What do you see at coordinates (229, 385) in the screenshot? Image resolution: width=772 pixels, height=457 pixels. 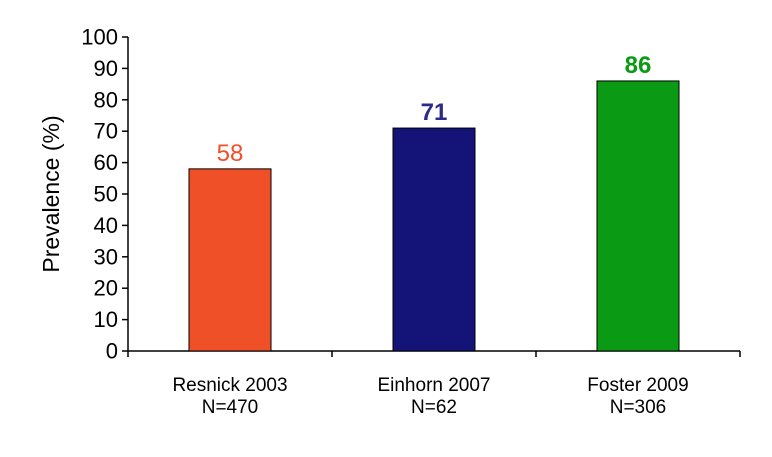 I see `x-category-label: Resnick 2003` at bounding box center [229, 385].